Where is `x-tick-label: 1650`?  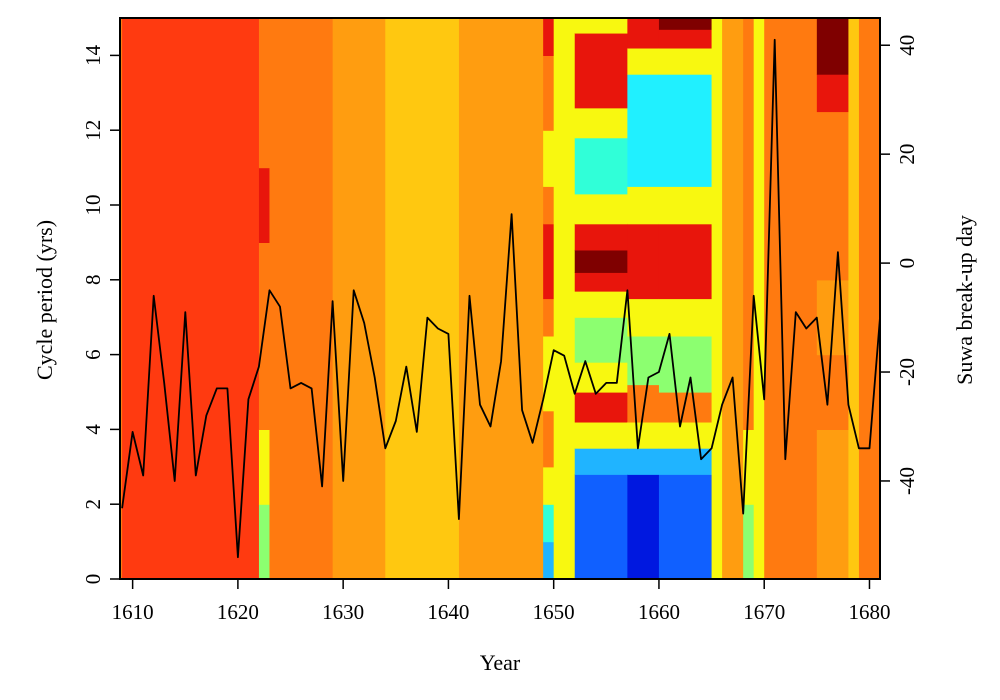 x-tick-label: 1650 is located at coordinates (554, 612).